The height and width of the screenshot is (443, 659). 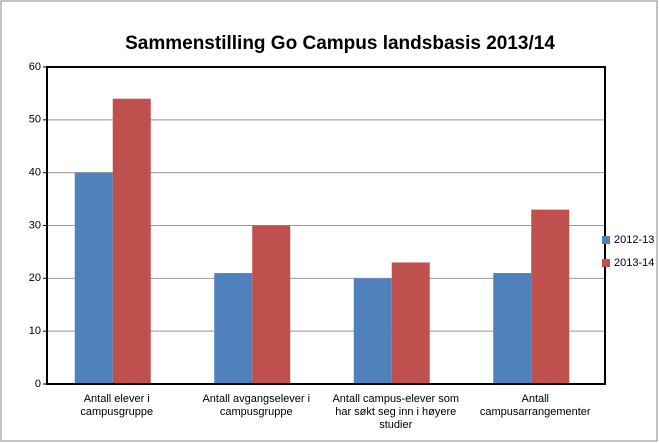 What do you see at coordinates (35, 120) in the screenshot?
I see `y-tick-label: 50` at bounding box center [35, 120].